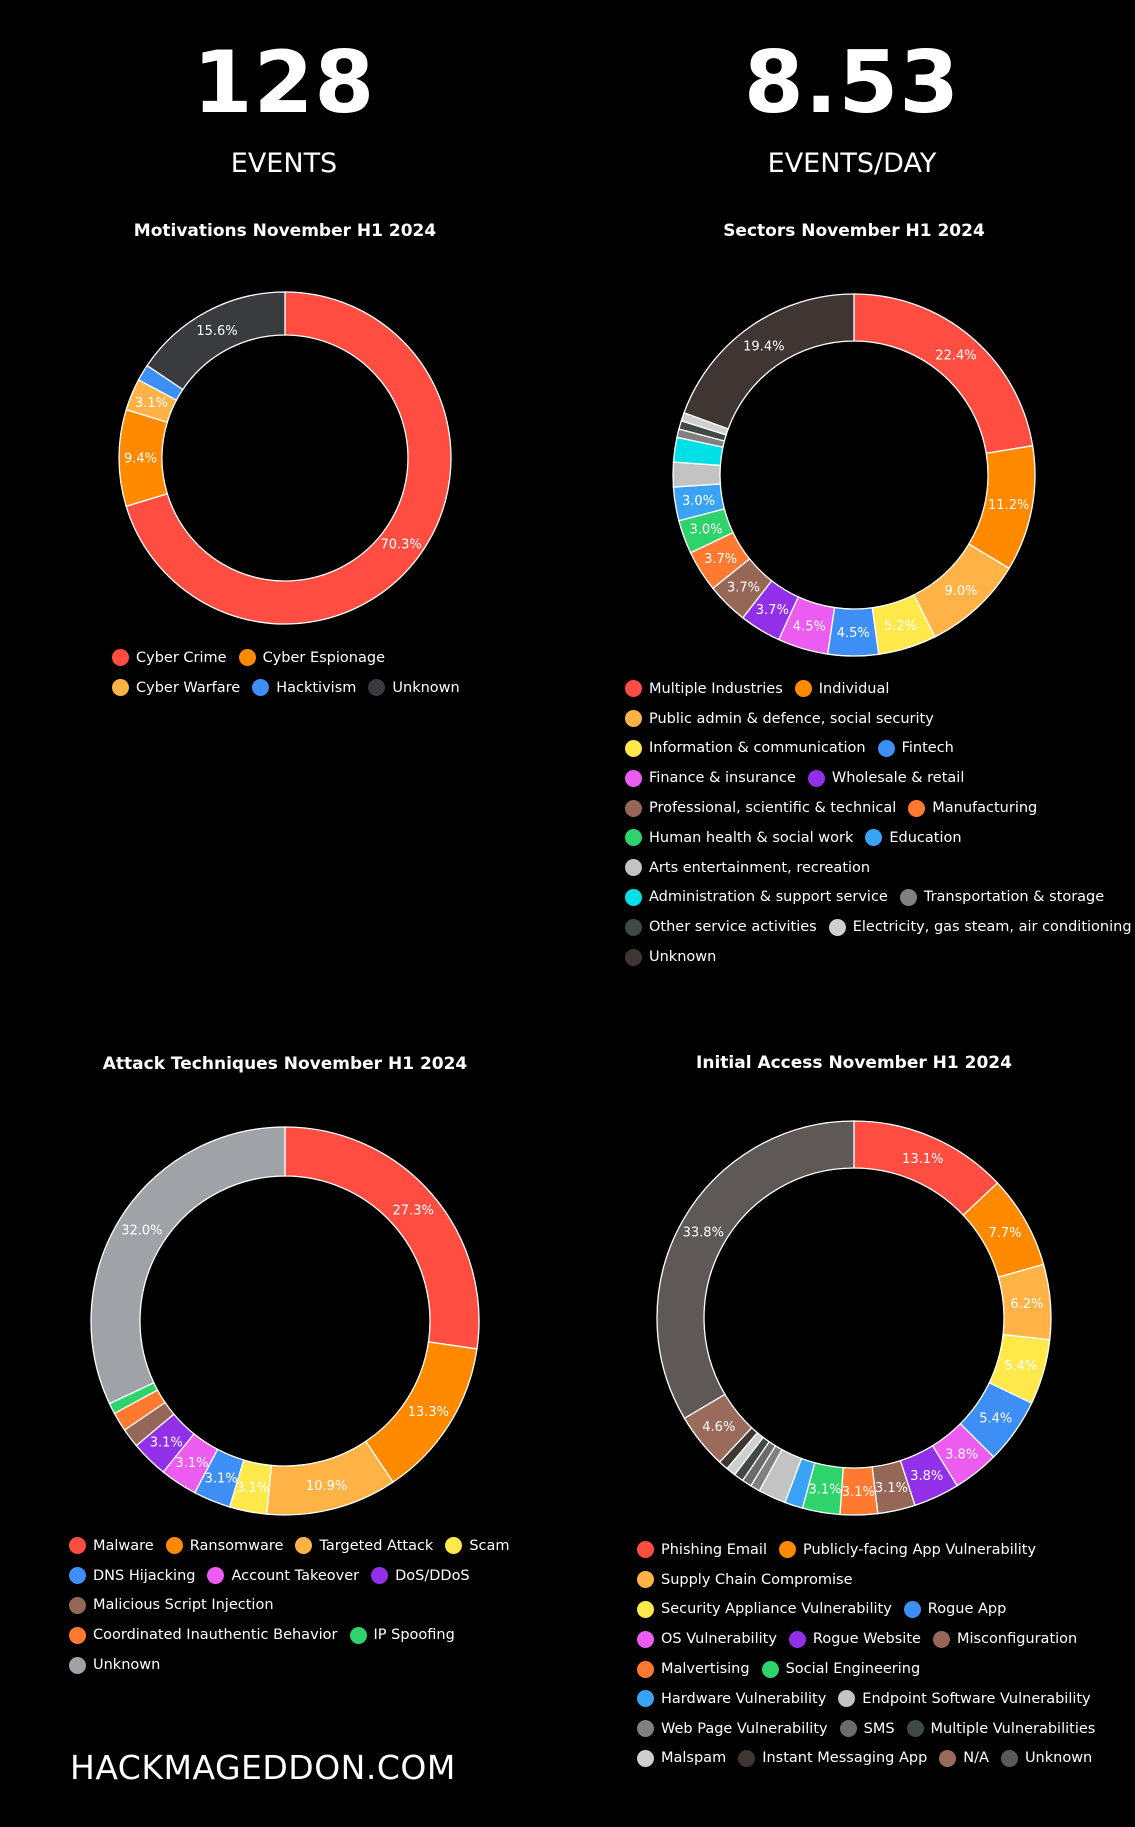  I want to click on legend-item-administration-support-service: Administration & support service, so click(756, 897).